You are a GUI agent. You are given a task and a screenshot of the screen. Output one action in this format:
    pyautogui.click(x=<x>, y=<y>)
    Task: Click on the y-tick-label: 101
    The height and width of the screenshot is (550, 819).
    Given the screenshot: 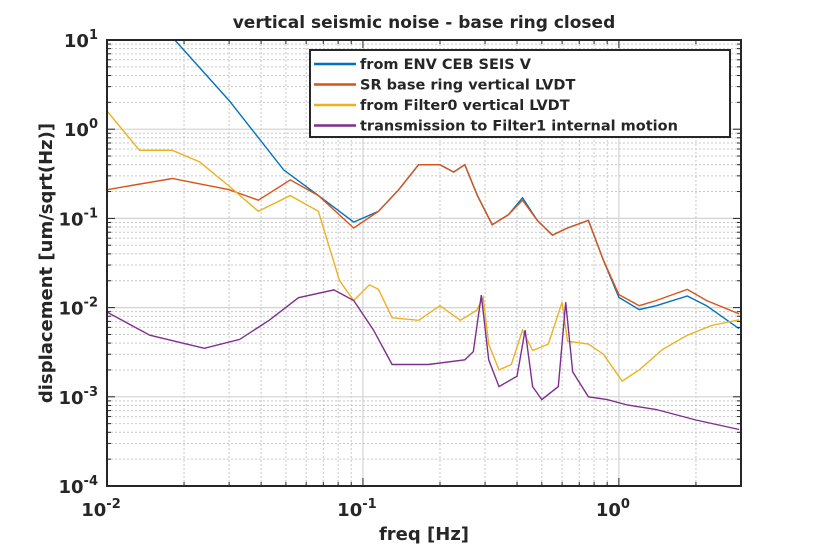 What is the action you would take?
    pyautogui.click(x=81, y=40)
    